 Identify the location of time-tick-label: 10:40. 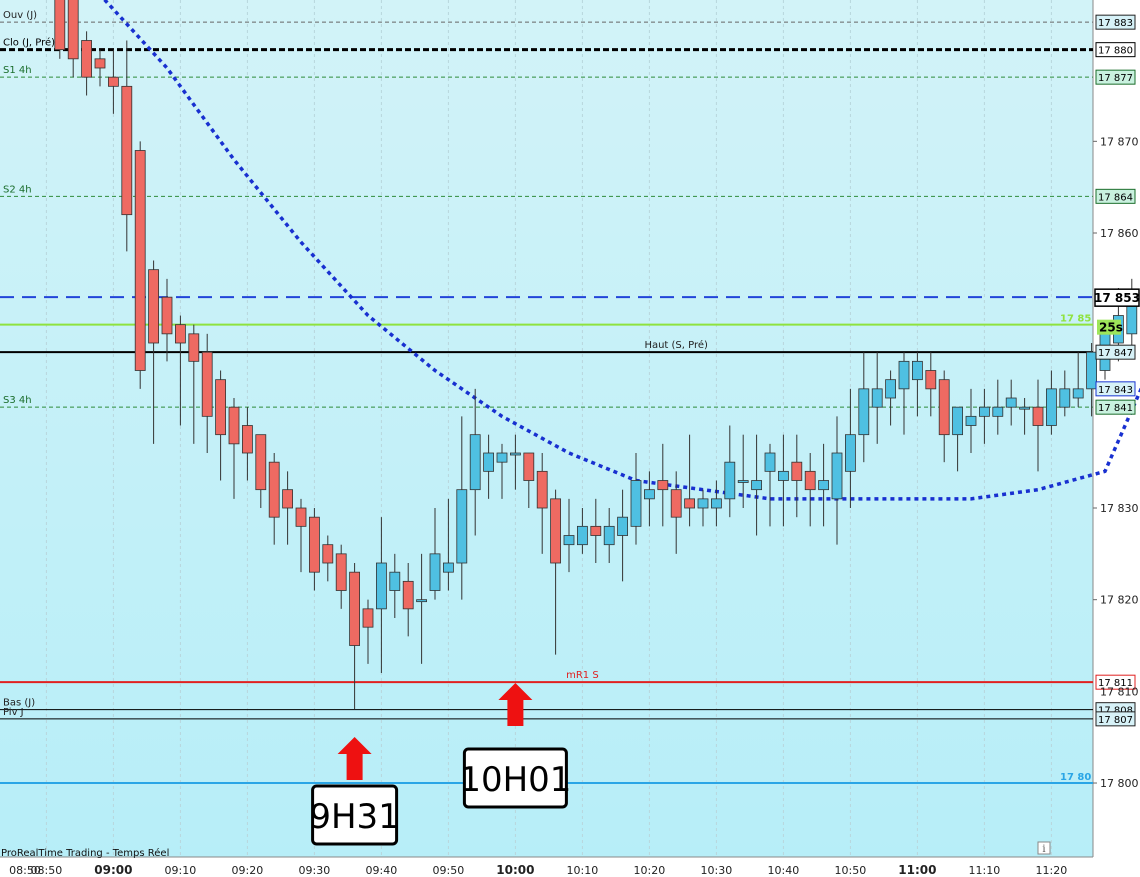
(784, 870).